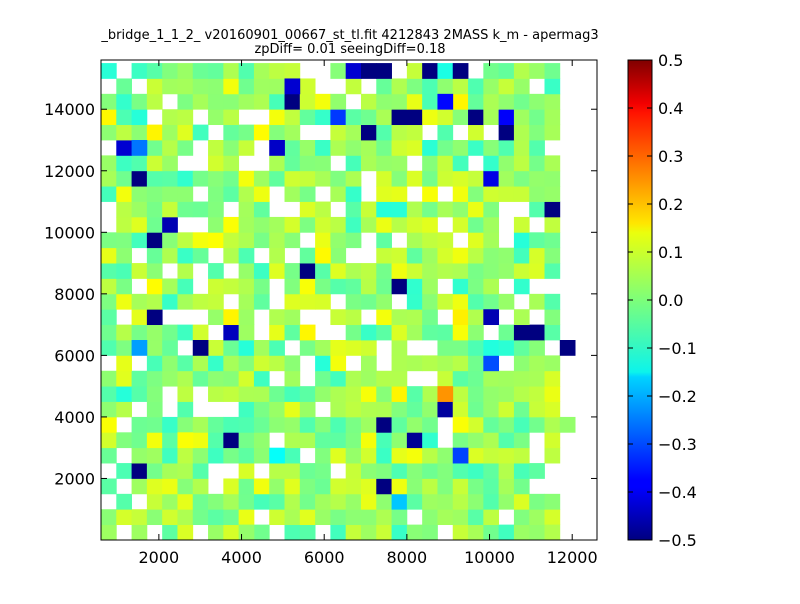  I want to click on colorbar-tick-label: 0.3, so click(670, 156).